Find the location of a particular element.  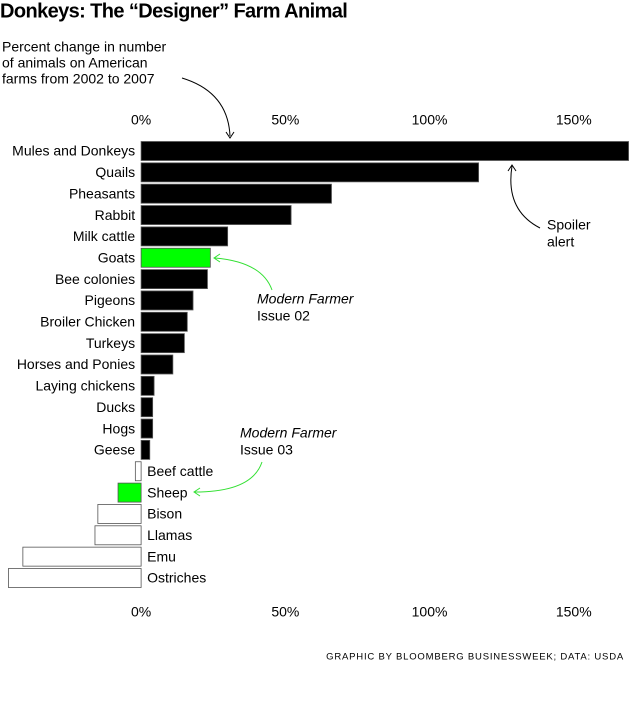

category-label: Bison is located at coordinates (164, 514).